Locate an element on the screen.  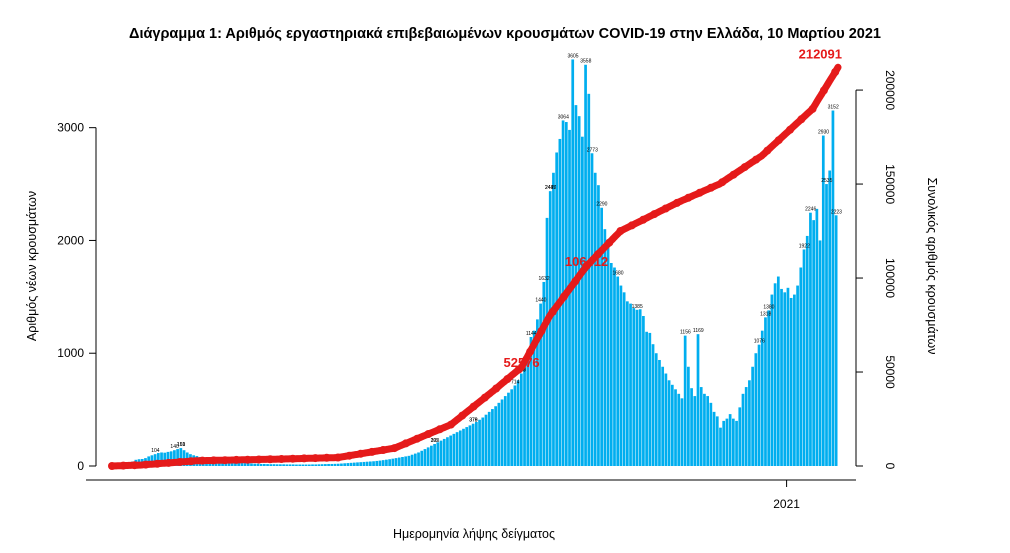
bar-label: 1385 is located at coordinates (637, 307).